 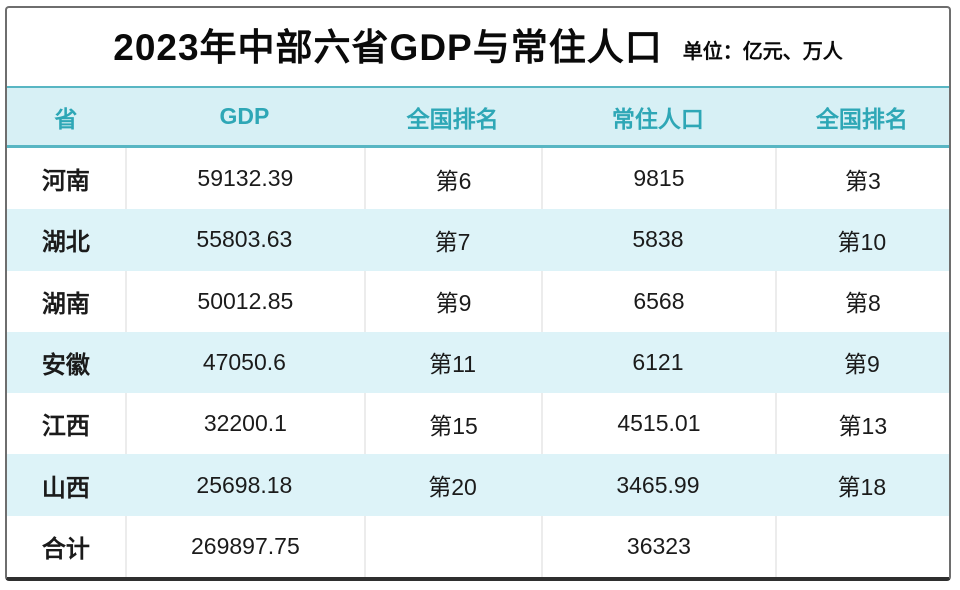 What do you see at coordinates (452, 241) in the screenshot?
I see `gdp-rank-cell: 第7` at bounding box center [452, 241].